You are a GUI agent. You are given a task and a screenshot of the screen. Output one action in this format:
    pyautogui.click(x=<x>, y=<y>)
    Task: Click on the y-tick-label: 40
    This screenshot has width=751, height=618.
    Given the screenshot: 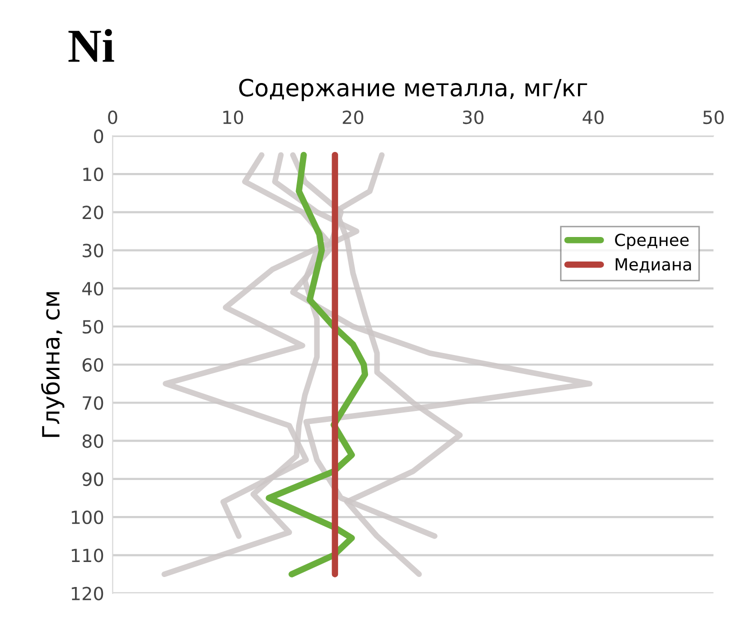 What is the action you would take?
    pyautogui.click(x=93, y=289)
    